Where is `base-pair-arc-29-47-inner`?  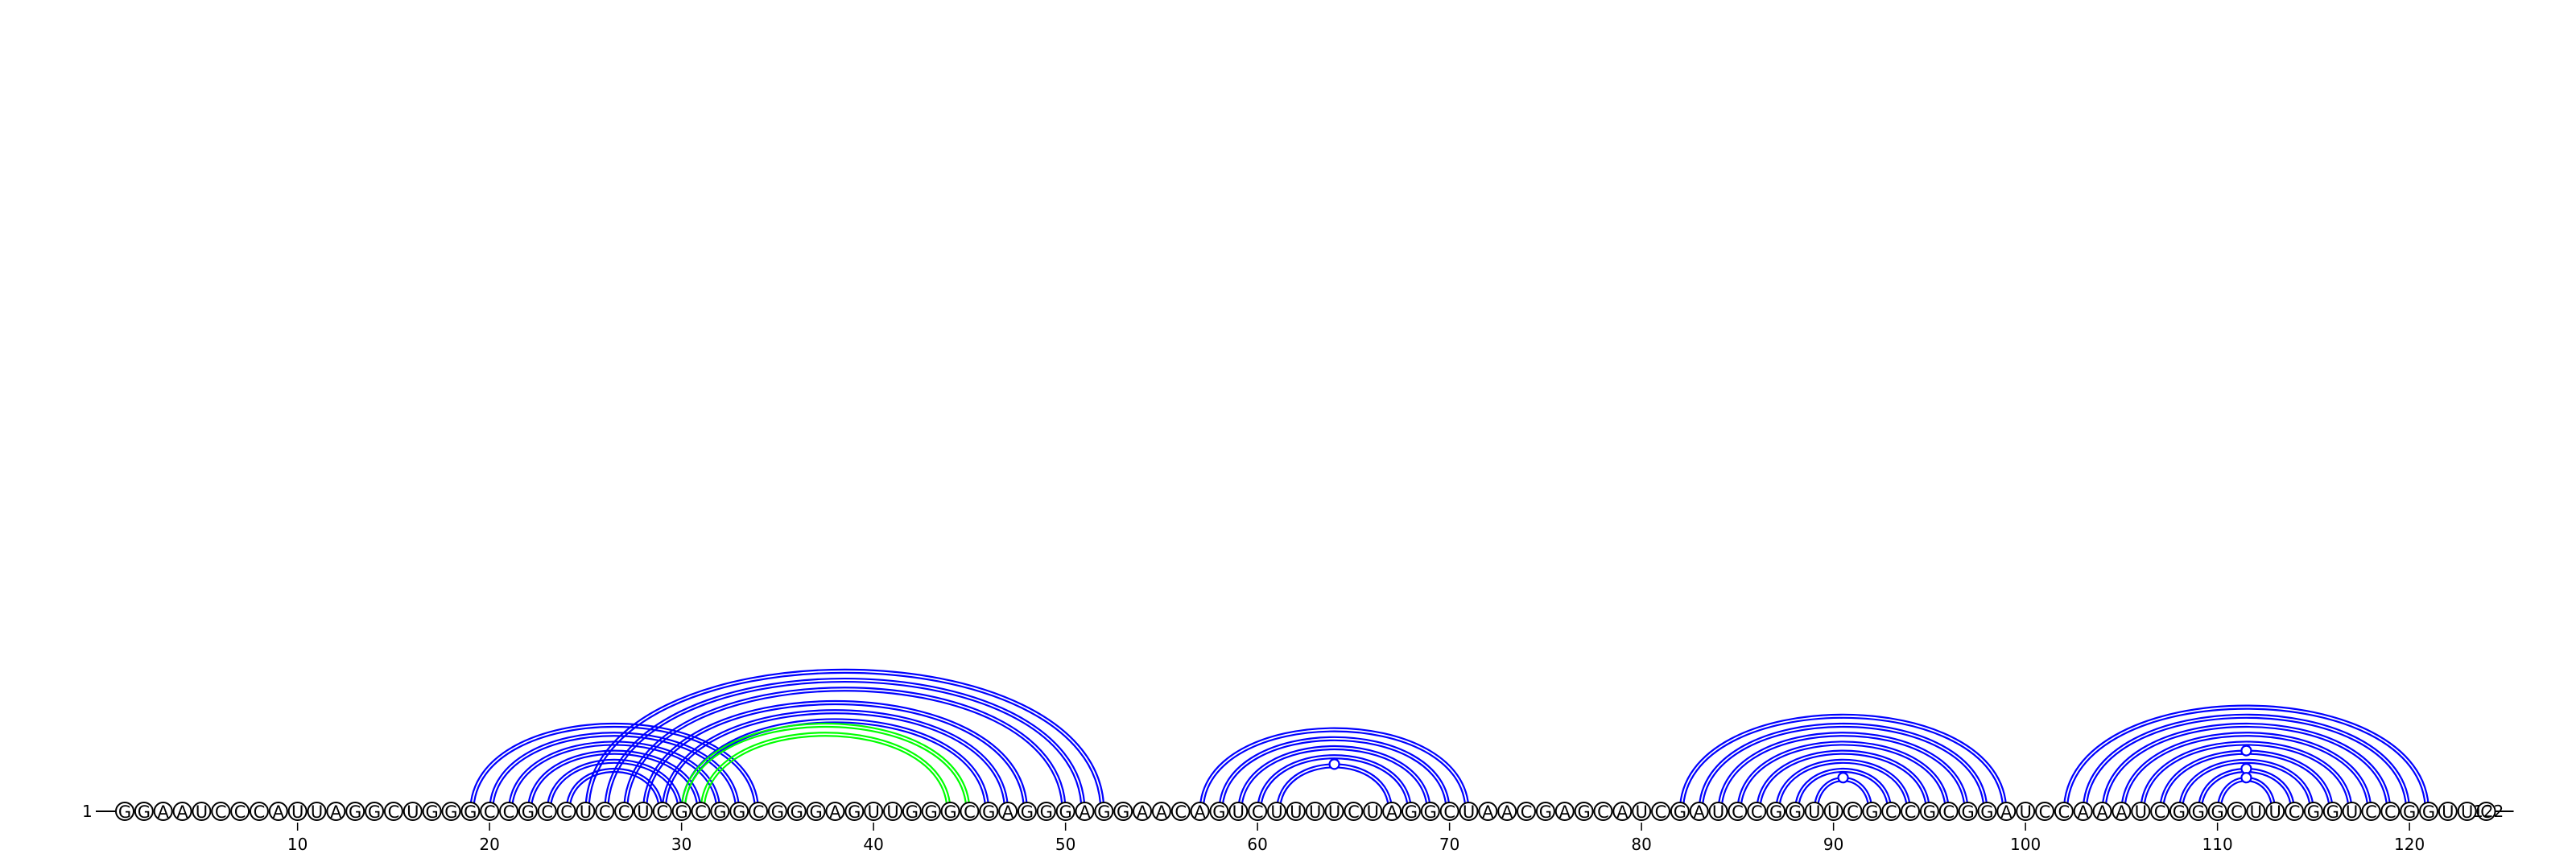 base-pair-arc-29-47-inner is located at coordinates (835, 762).